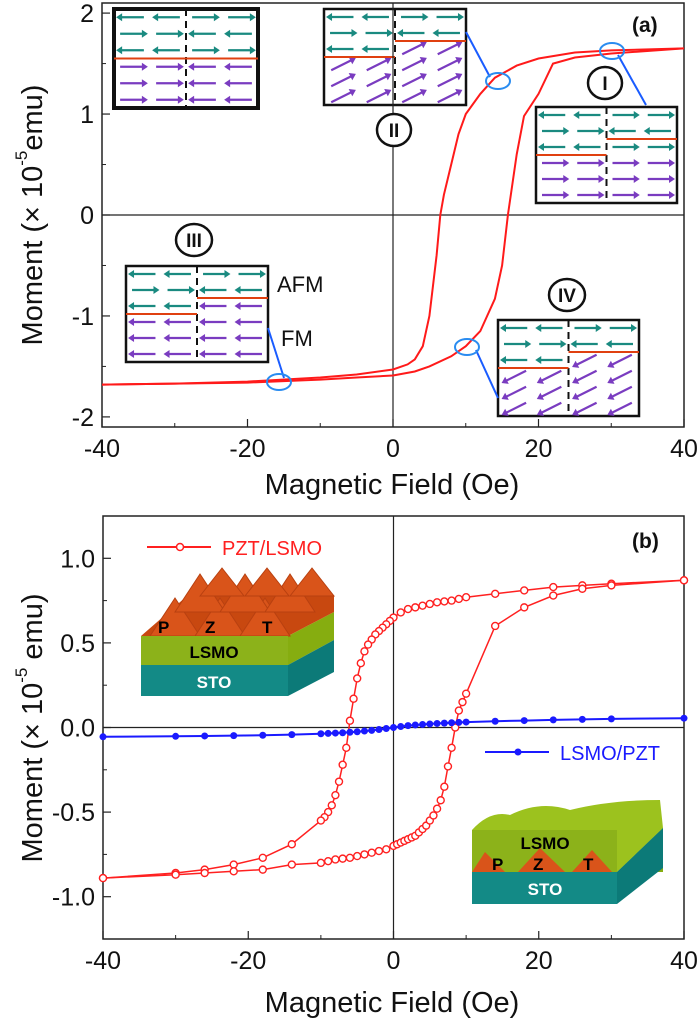 This screenshot has width=700, height=1028. Describe the element at coordinates (87, 115) in the screenshot. I see `y-tick-label: 1` at that location.